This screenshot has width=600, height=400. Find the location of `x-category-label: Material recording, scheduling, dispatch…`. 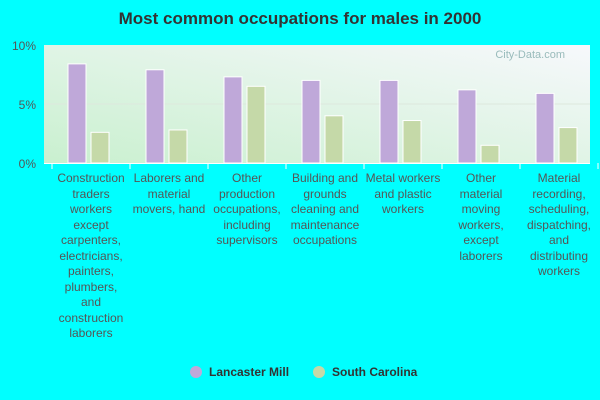

x-category-label: Material recording, scheduling, dispatch… is located at coordinates (559, 224).